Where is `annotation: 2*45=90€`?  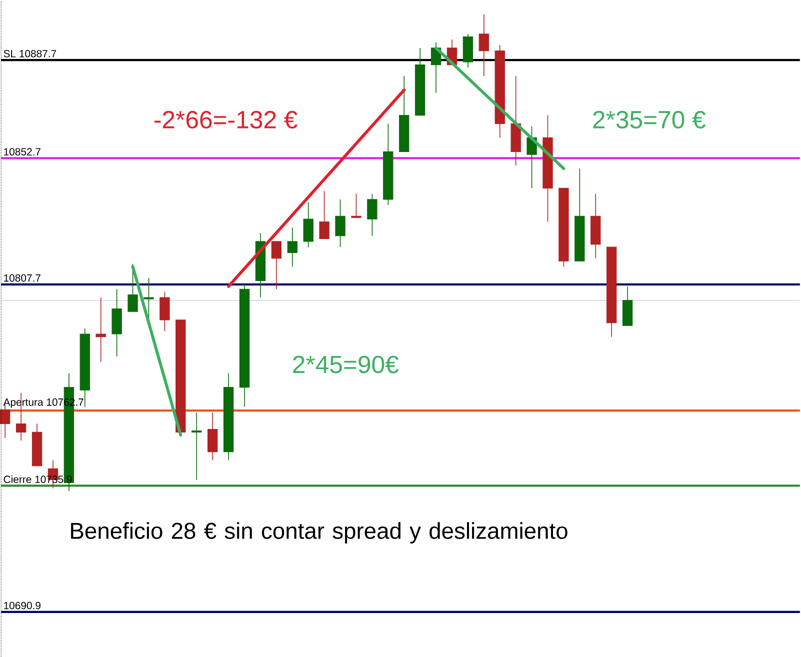 annotation: 2*45=90€ is located at coordinates (346, 365).